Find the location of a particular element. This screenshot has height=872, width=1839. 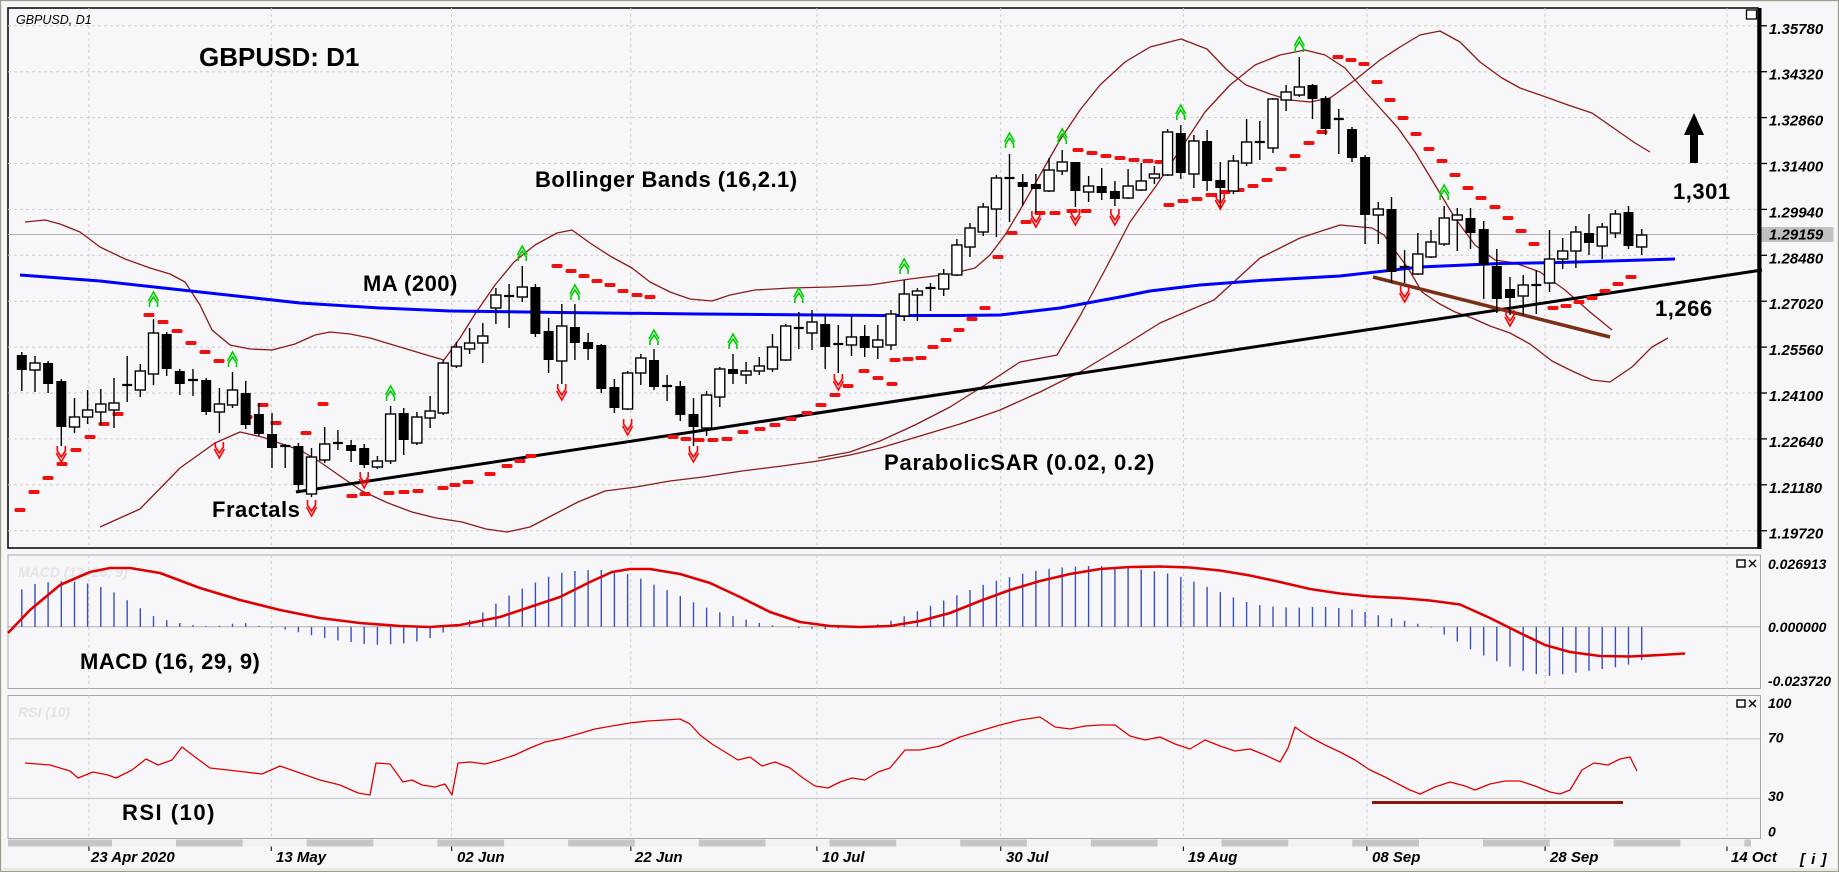

svg-text: 1.21180 is located at coordinates (1796, 488).